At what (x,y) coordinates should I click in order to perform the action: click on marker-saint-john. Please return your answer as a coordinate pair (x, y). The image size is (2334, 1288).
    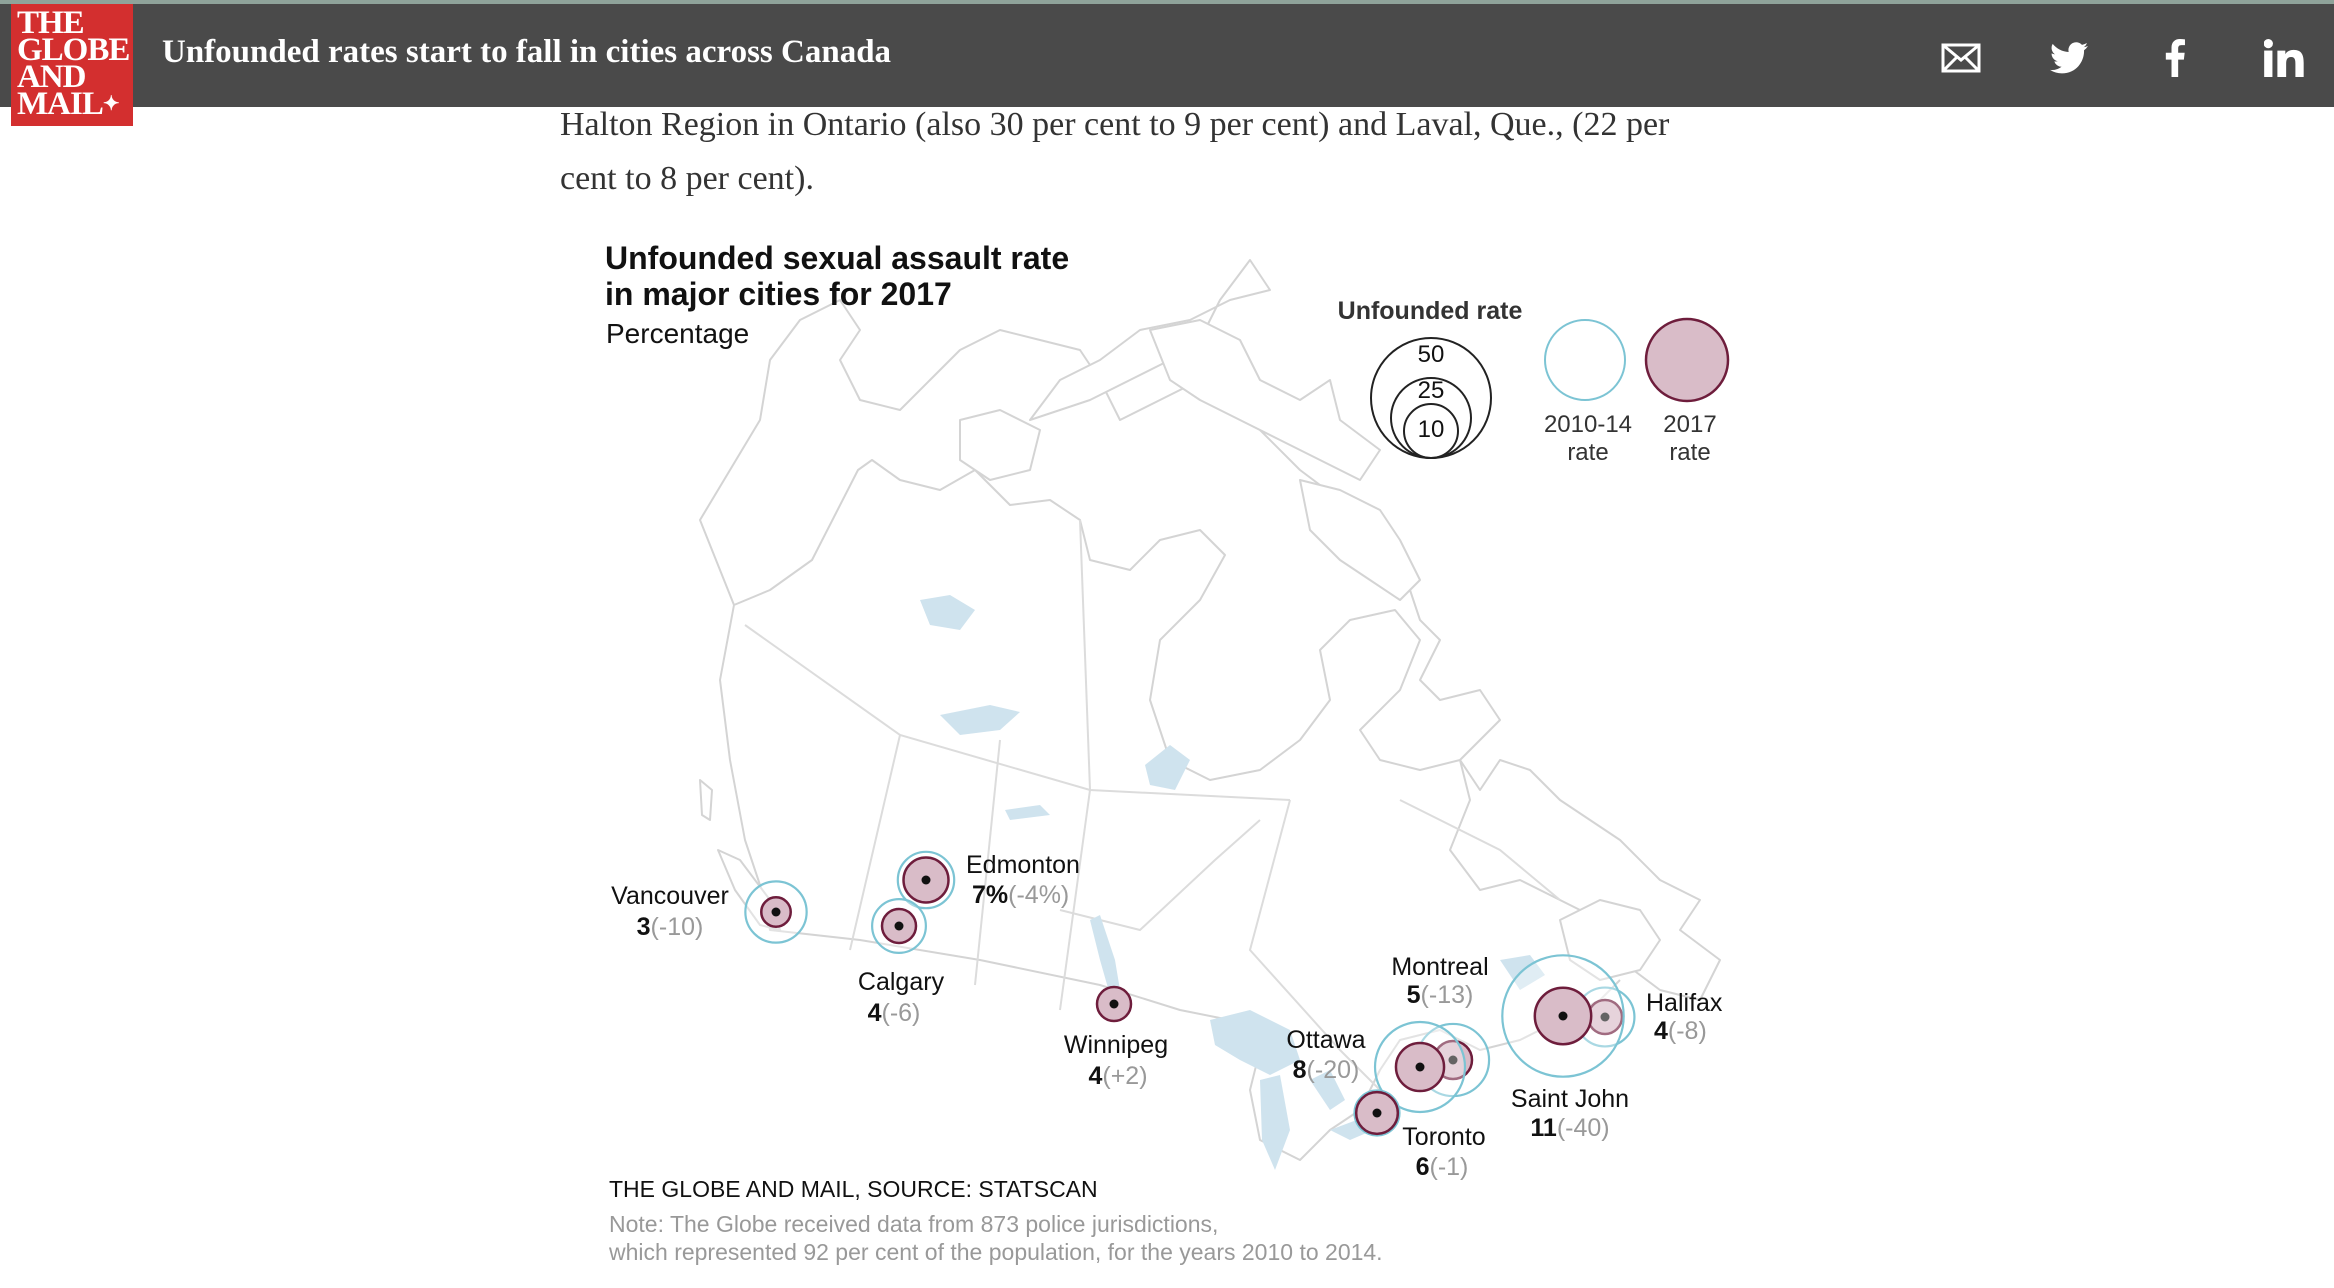
    Looking at the image, I should click on (1563, 1016).